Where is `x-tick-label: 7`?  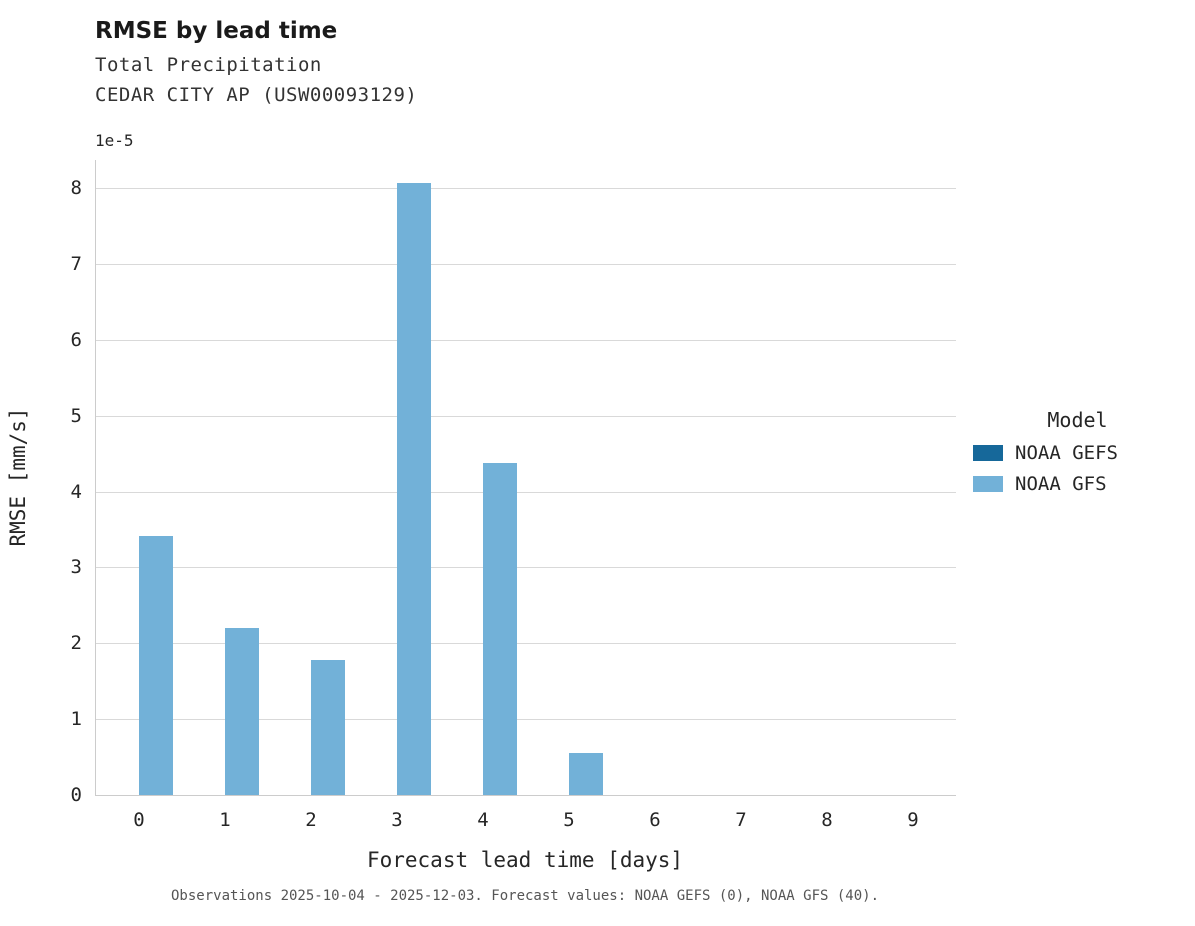 x-tick-label: 7 is located at coordinates (741, 820).